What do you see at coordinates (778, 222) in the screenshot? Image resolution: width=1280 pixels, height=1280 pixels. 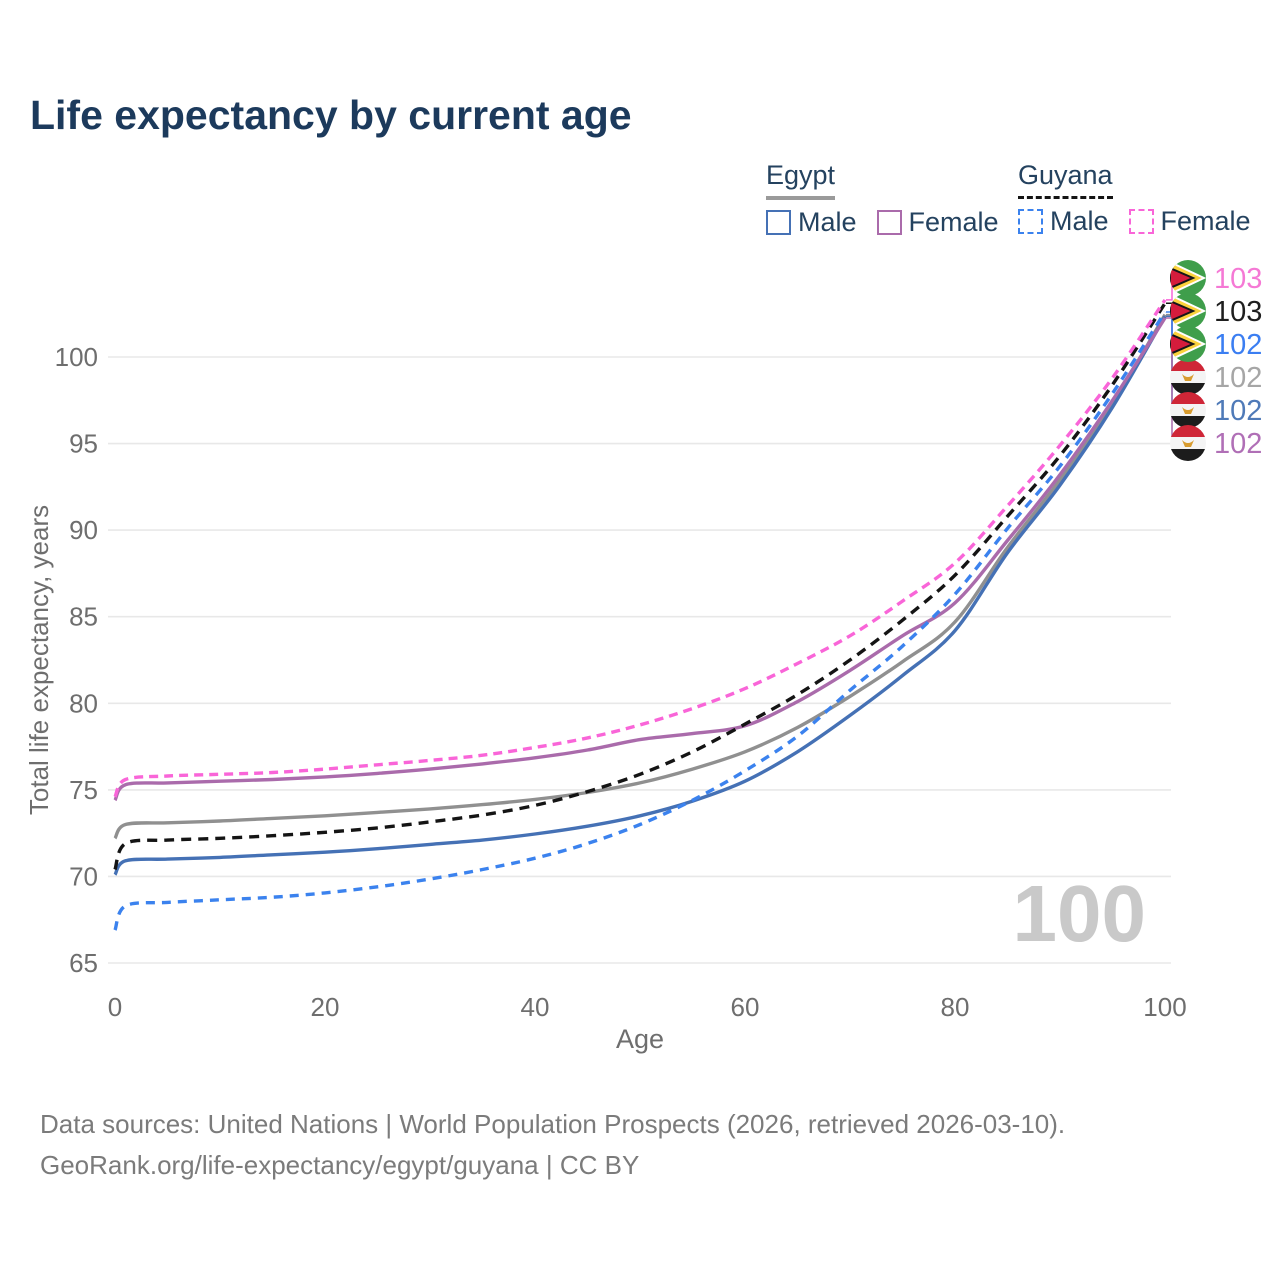 I see `legend-swatch-egypt-male-icon` at bounding box center [778, 222].